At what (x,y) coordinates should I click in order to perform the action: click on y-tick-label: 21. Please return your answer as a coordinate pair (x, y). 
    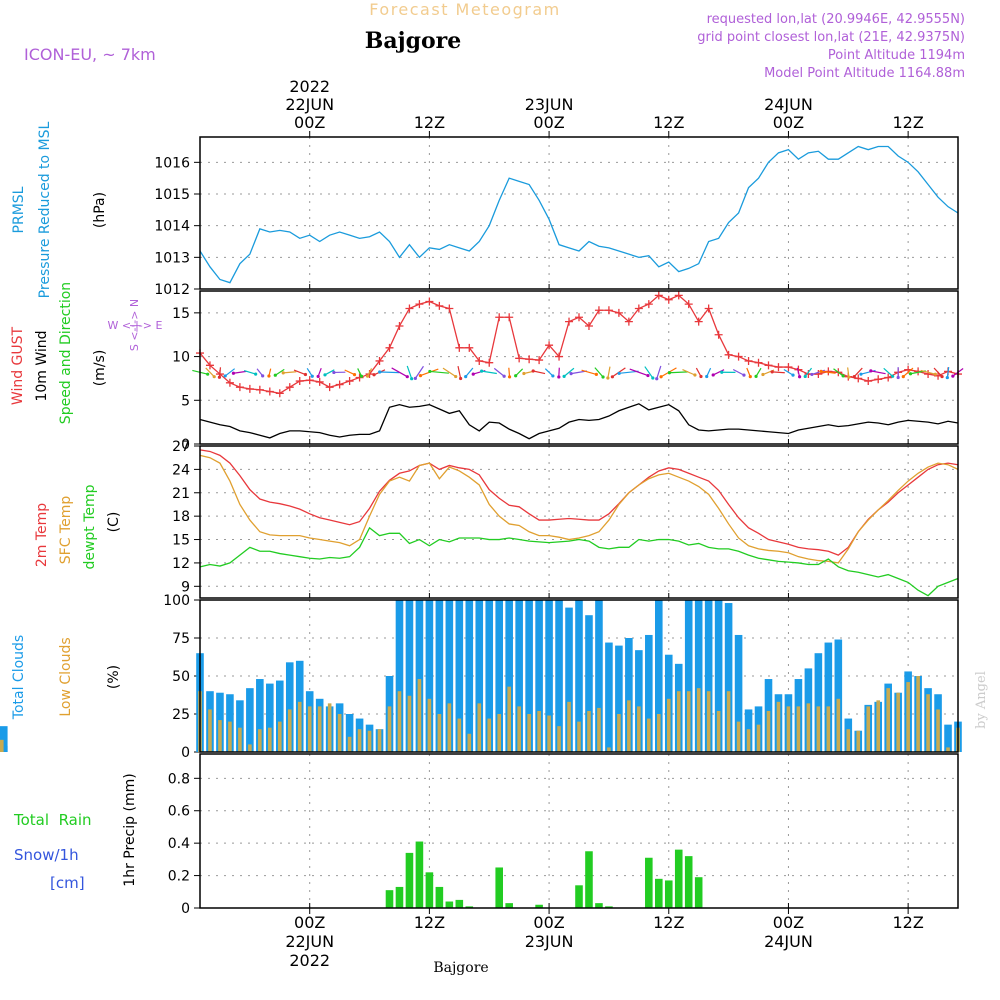
    Looking at the image, I should click on (181, 494).